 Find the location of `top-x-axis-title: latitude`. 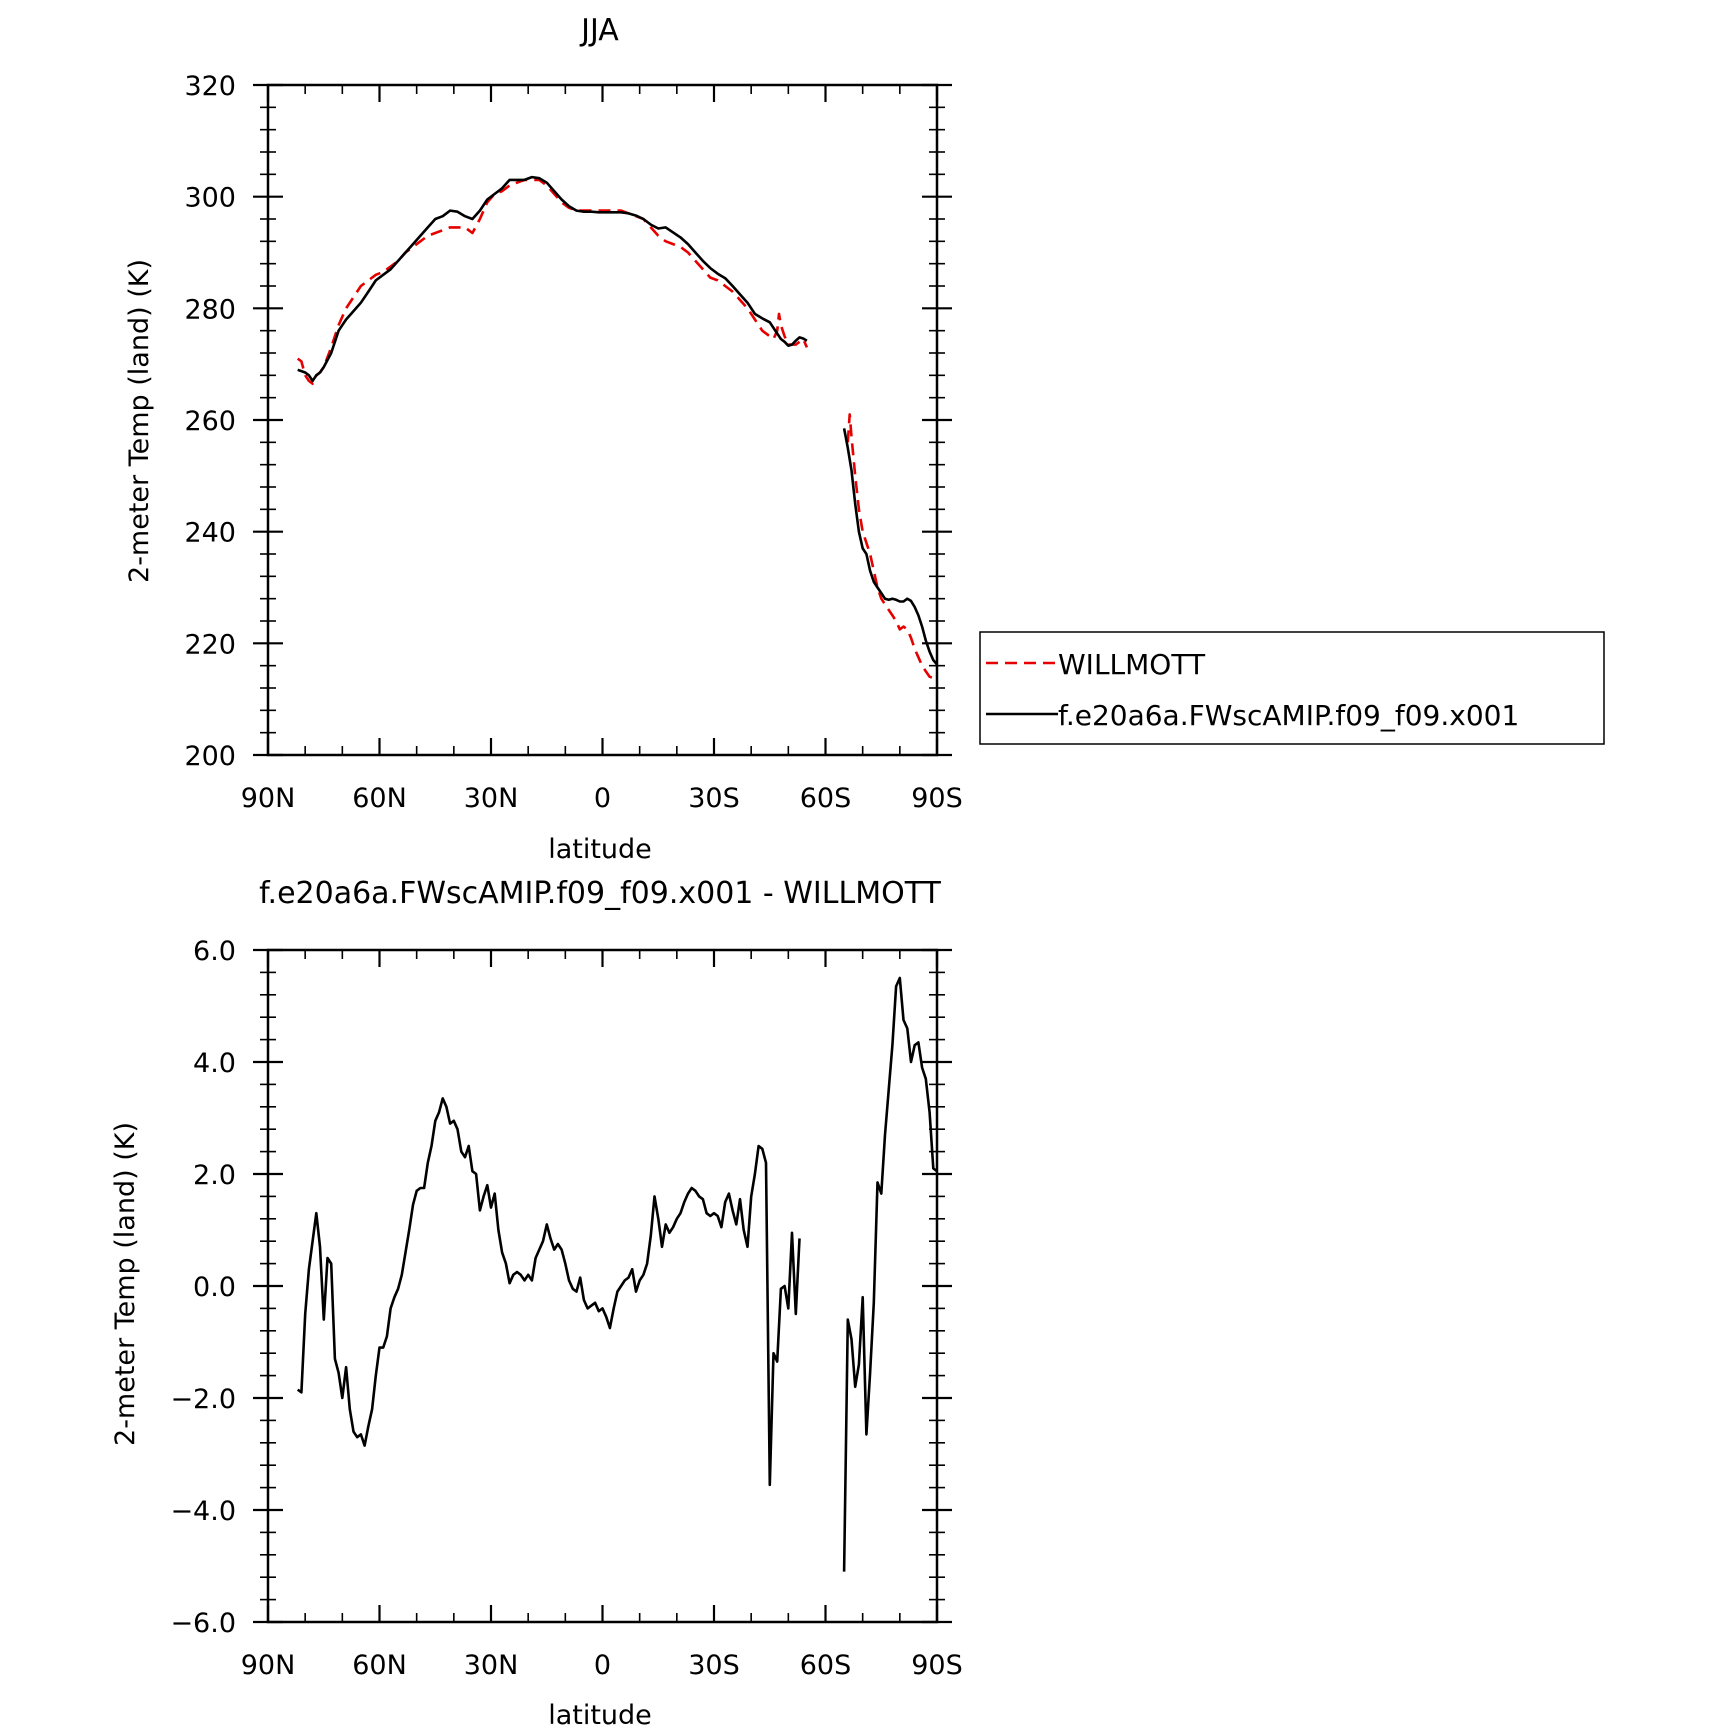

top-x-axis-title: latitude is located at coordinates (600, 849).